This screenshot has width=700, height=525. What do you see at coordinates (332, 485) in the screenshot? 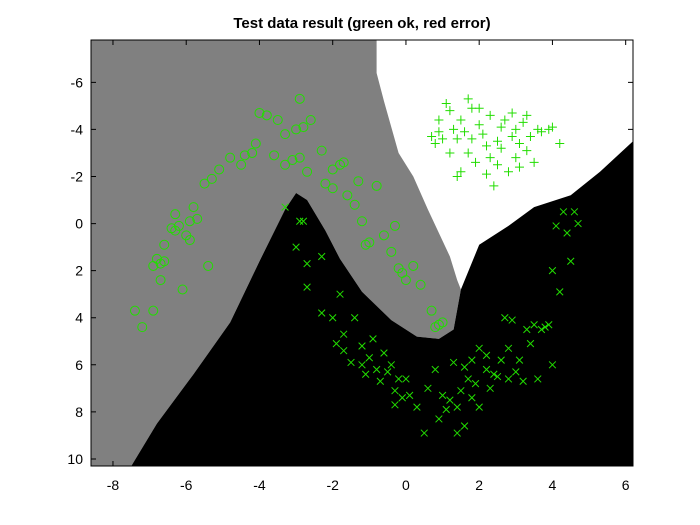
I see `x-tick-label: -2` at bounding box center [332, 485].